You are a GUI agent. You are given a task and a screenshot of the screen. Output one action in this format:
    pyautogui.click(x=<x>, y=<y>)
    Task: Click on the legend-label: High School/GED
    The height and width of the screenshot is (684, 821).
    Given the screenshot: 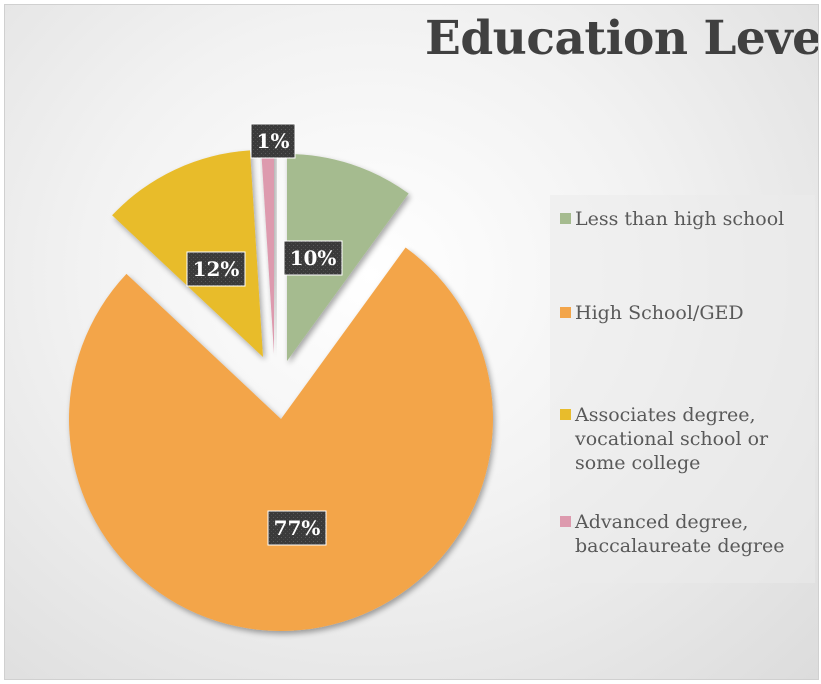 What is the action you would take?
    pyautogui.click(x=659, y=313)
    